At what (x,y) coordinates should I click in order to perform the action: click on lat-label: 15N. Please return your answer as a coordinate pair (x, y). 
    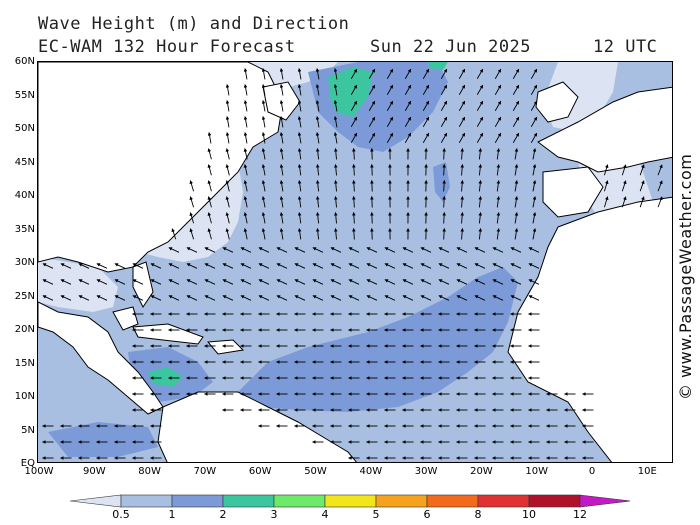
    Looking at the image, I should click on (24, 363).